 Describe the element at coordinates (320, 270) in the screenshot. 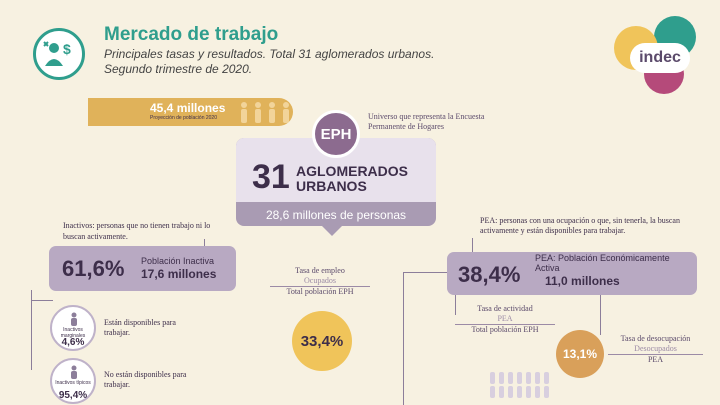

I see `empleo-title: Tasa de empleo` at that location.